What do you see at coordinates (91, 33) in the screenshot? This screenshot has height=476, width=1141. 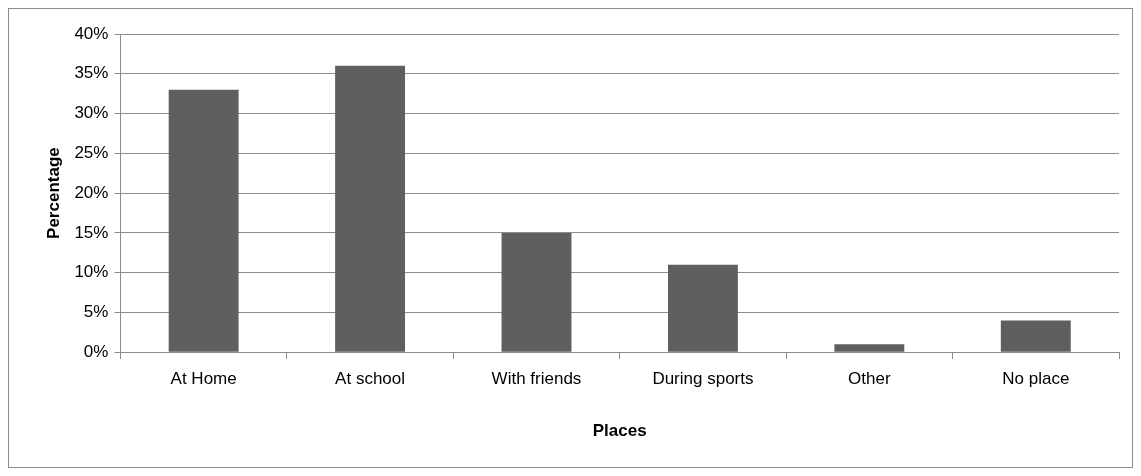 I see `y-tick-label: 40%` at bounding box center [91, 33].